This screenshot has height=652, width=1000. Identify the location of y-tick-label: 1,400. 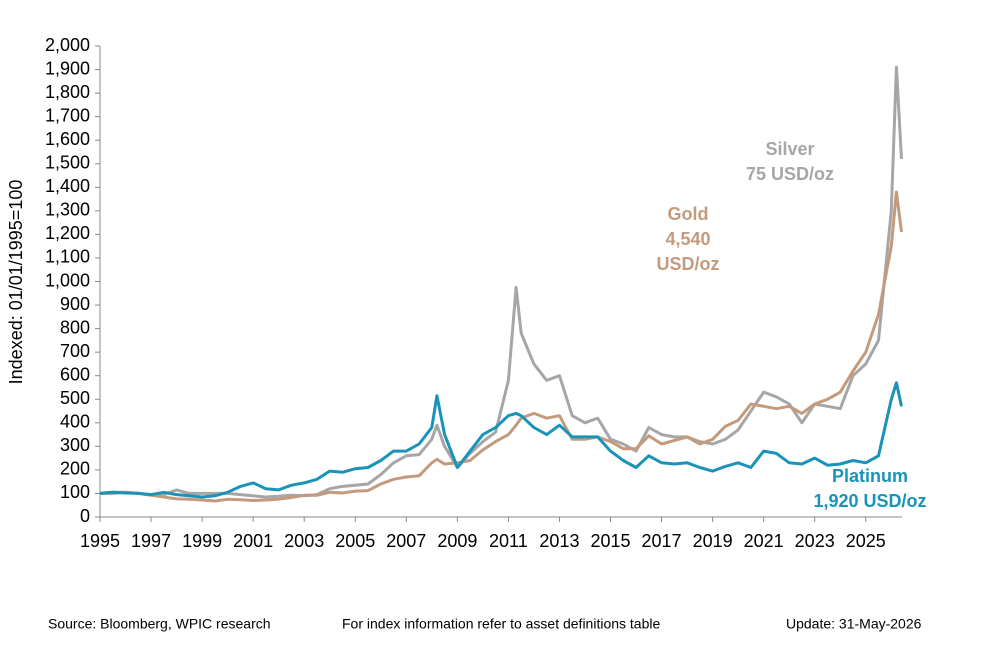
(67, 186).